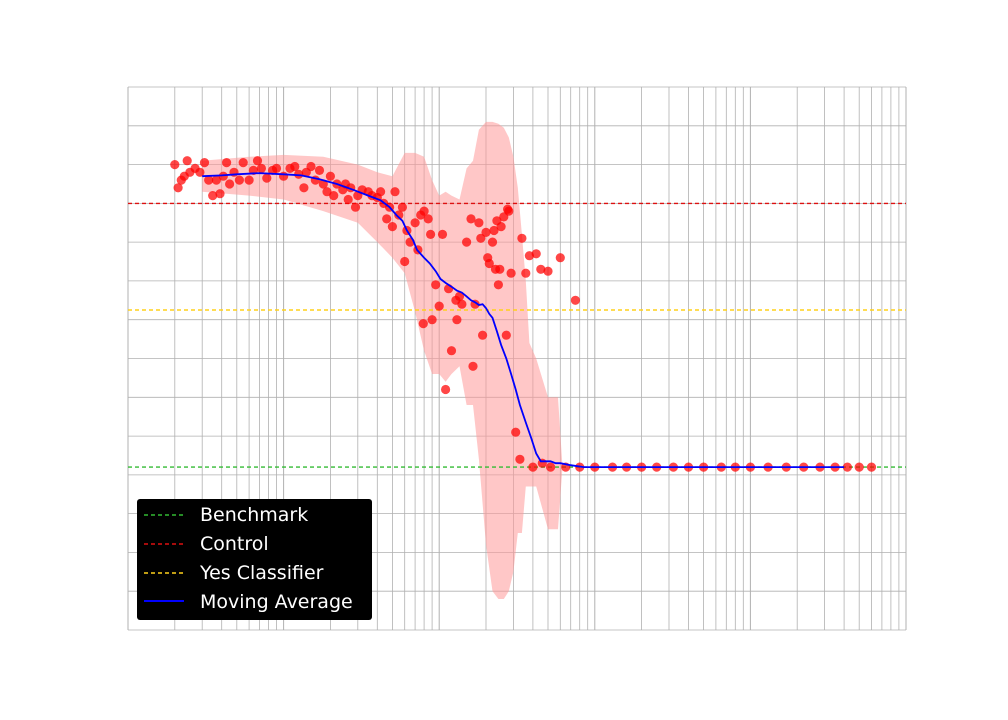 This screenshot has width=1008, height=720. Describe the element at coordinates (234, 544) in the screenshot. I see `legend-label-control: Control` at that location.